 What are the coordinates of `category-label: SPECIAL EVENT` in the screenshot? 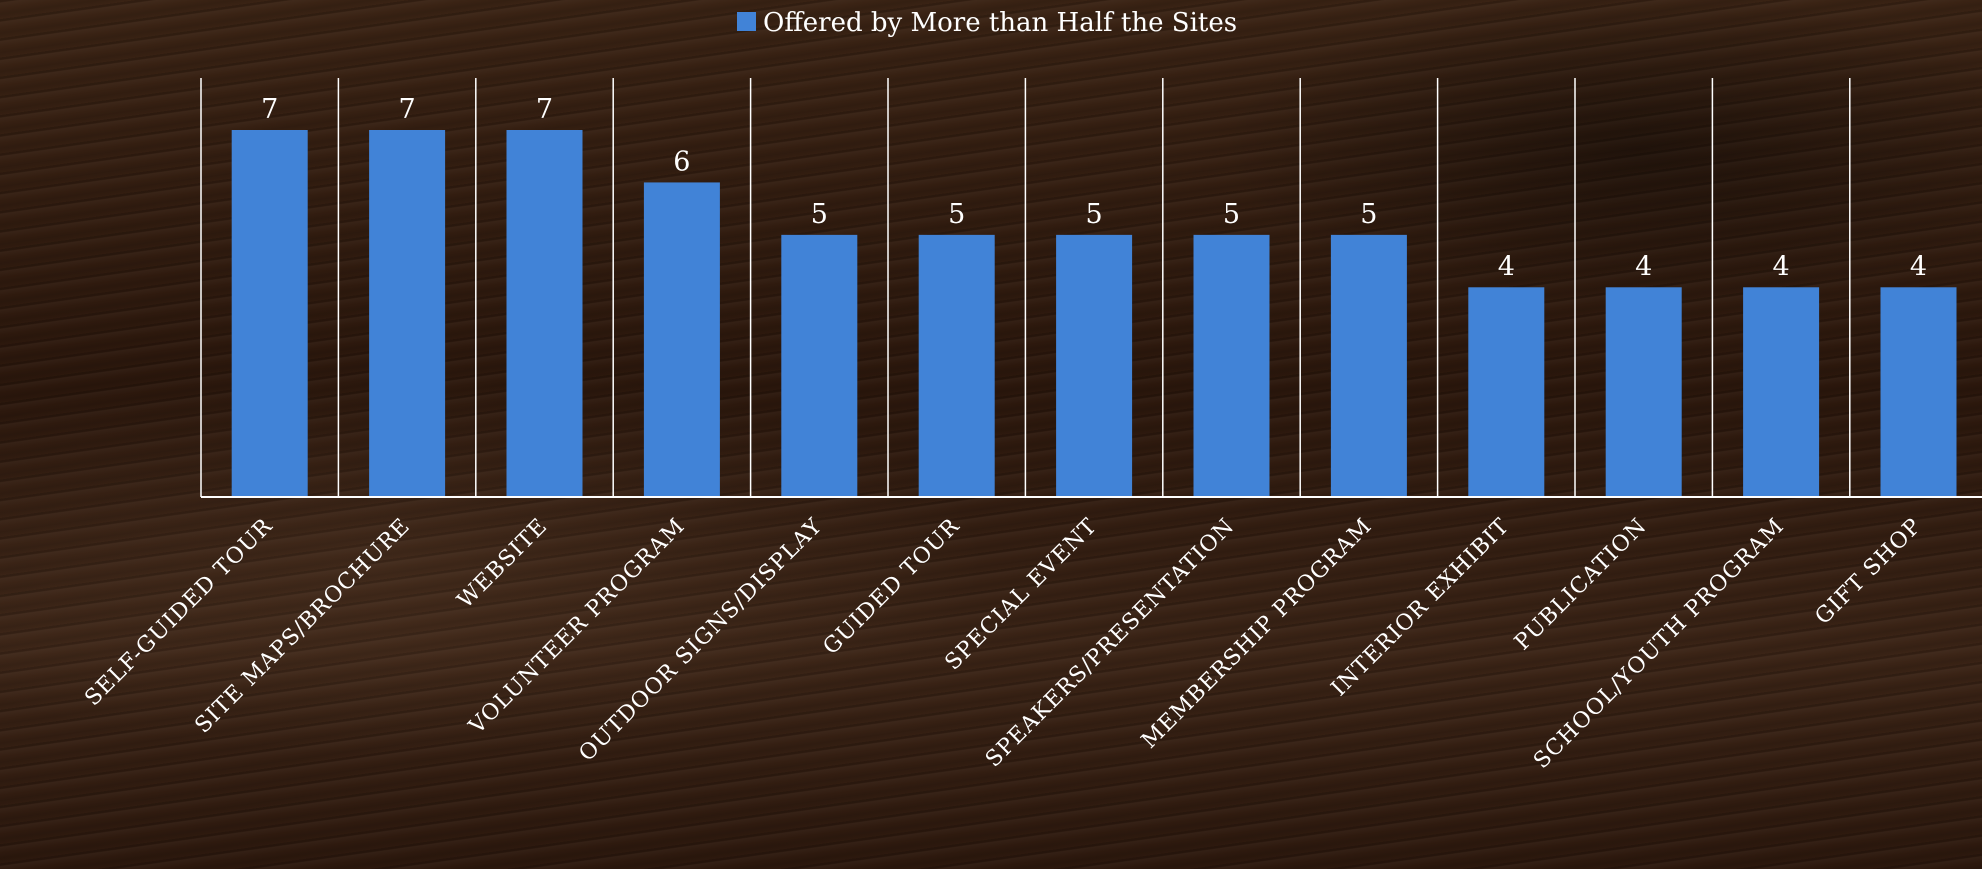 It's located at (1021, 595).